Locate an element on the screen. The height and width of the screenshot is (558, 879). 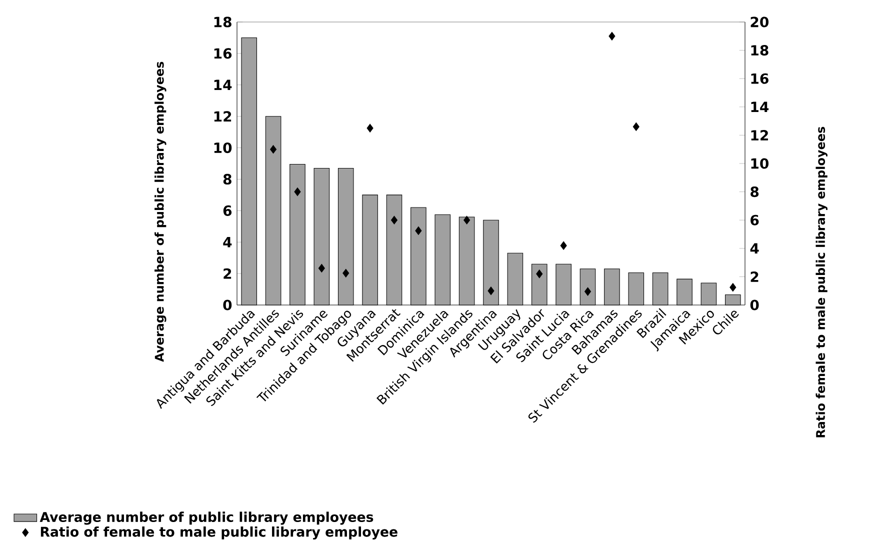
y2-tick-label: 20 is located at coordinates (759, 22).